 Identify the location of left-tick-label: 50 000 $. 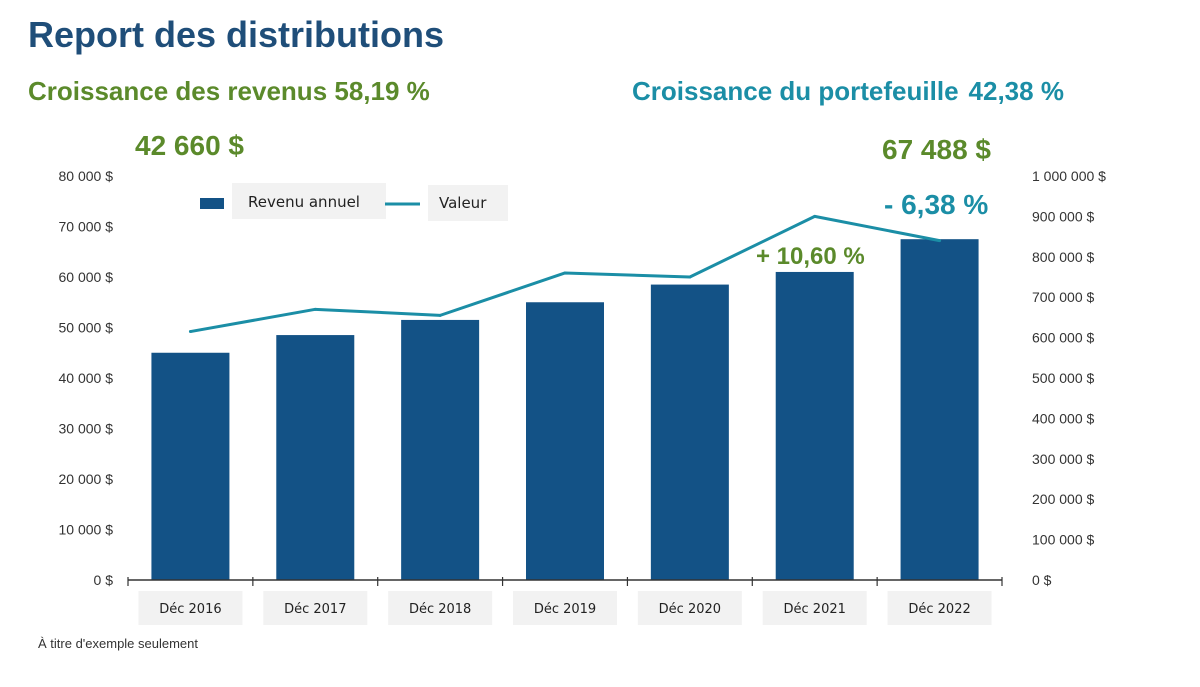
(86, 328).